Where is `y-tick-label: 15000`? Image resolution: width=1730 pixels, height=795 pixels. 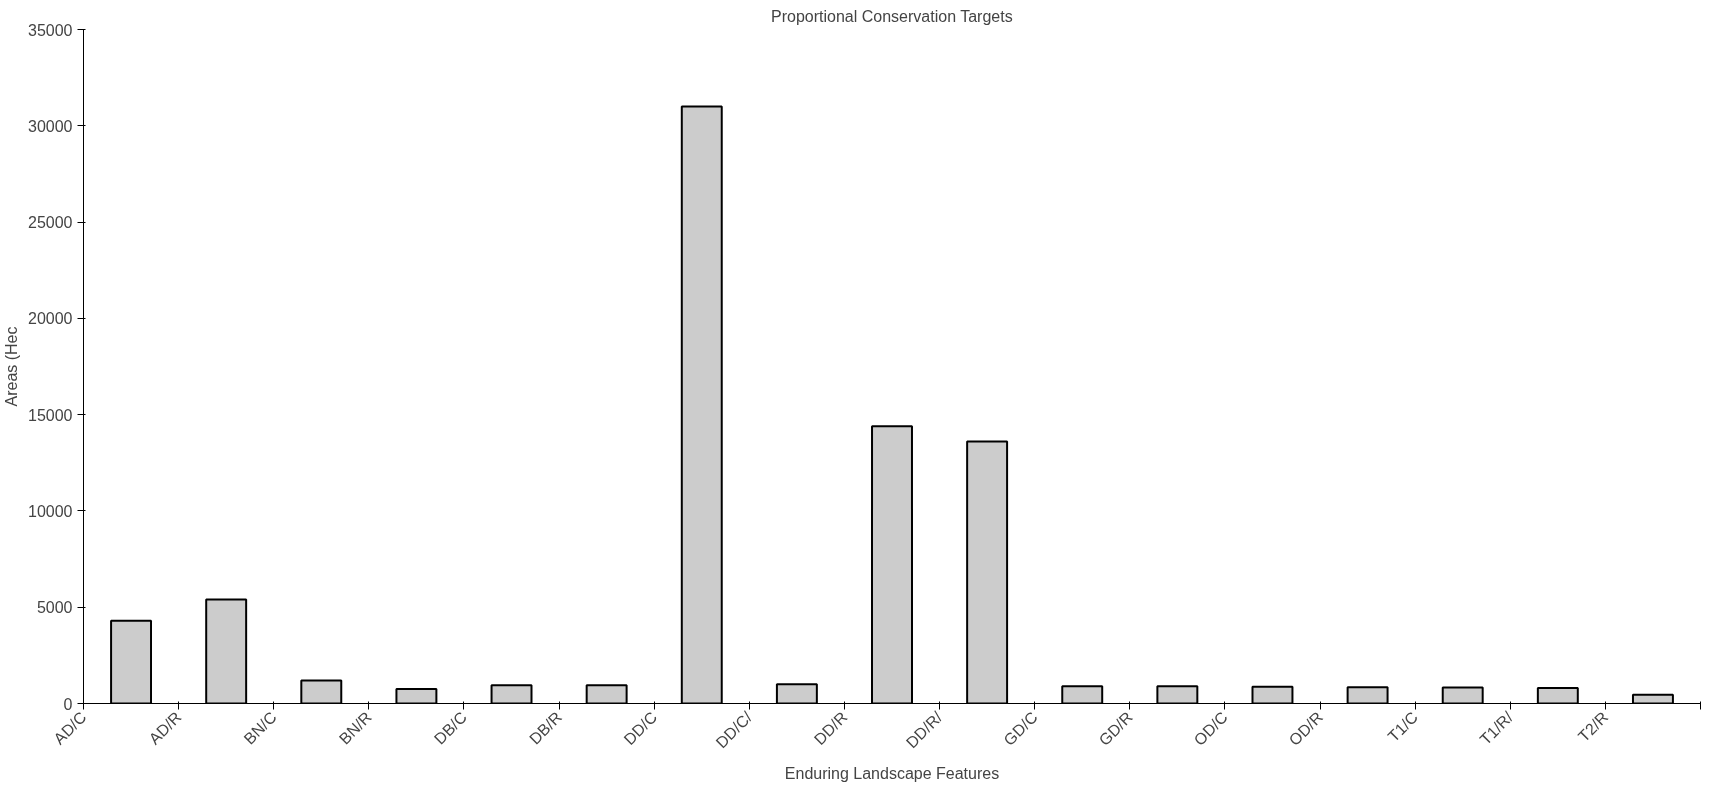 y-tick-label: 15000 is located at coordinates (50, 415).